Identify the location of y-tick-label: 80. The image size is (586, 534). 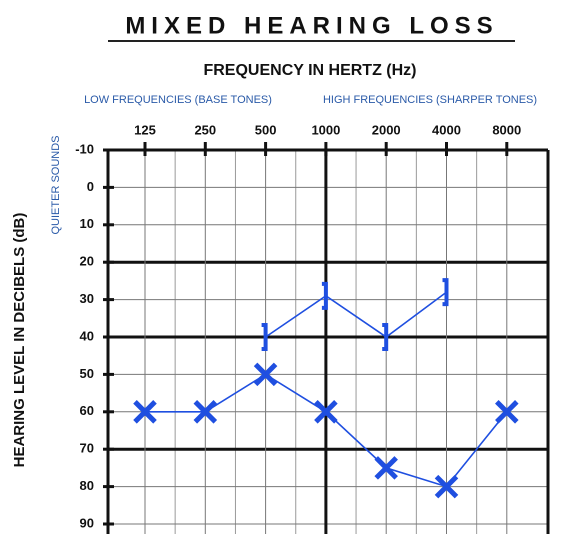
(87, 485).